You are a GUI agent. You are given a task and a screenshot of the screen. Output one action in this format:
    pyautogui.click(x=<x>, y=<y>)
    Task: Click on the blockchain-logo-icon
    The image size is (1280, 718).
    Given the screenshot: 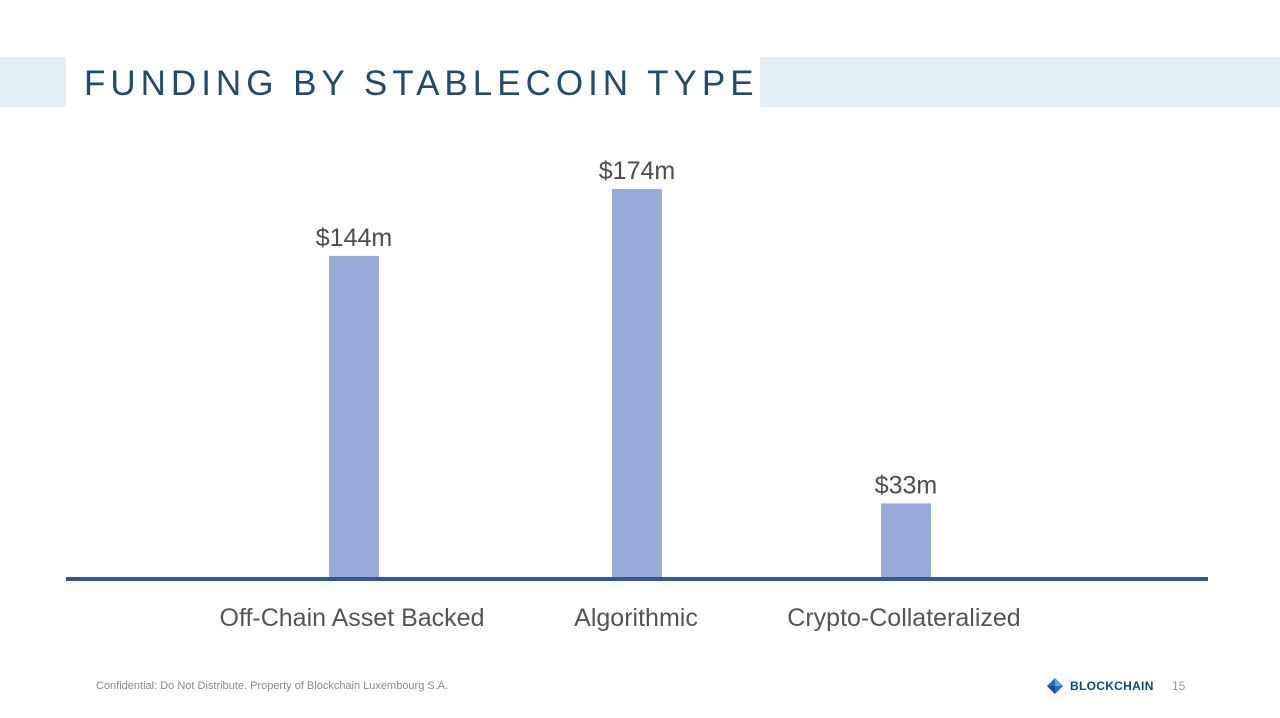 What is the action you would take?
    pyautogui.click(x=1055, y=686)
    